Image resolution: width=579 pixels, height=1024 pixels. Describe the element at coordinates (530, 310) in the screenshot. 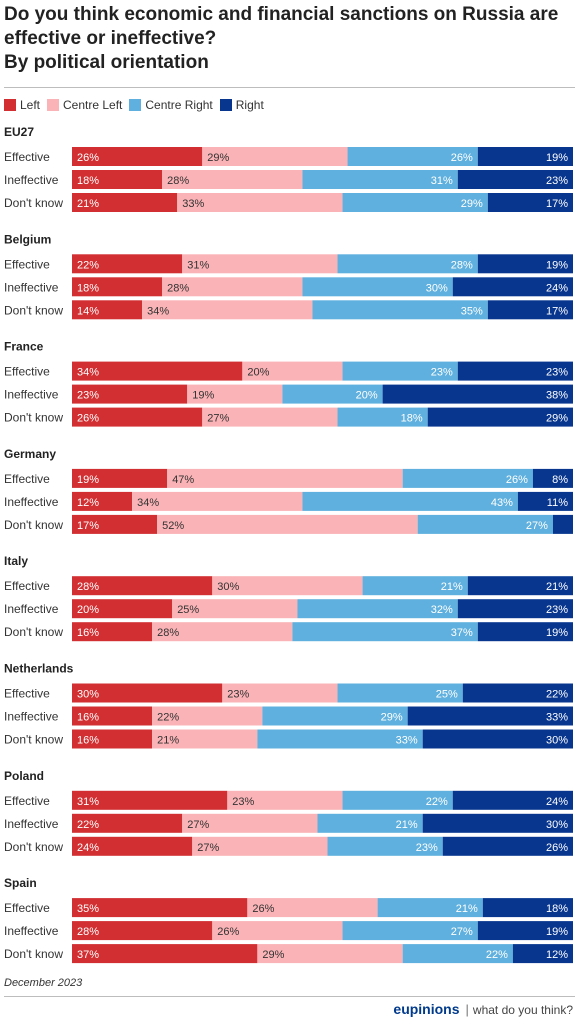

I see `bar-belgium-don-t-know-right` at that location.